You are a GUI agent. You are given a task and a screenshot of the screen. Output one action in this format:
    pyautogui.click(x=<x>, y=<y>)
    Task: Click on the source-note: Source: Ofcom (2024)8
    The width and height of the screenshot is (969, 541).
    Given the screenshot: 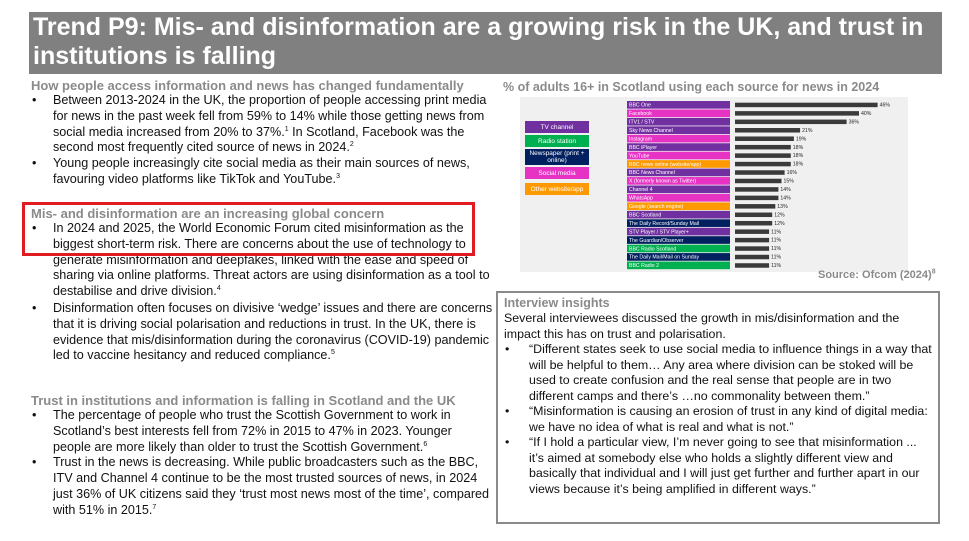 What is the action you would take?
    pyautogui.click(x=877, y=274)
    